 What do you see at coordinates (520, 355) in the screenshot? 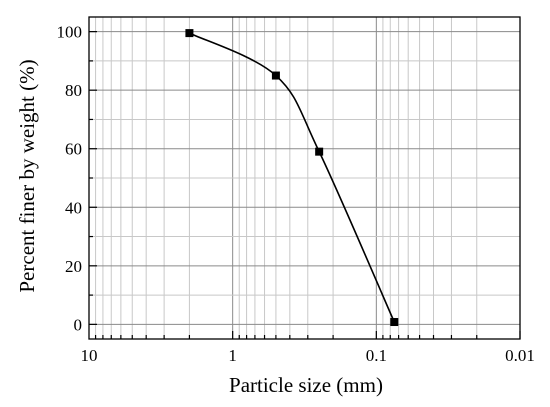
I see `x-tick-label: 0.01` at bounding box center [520, 355].